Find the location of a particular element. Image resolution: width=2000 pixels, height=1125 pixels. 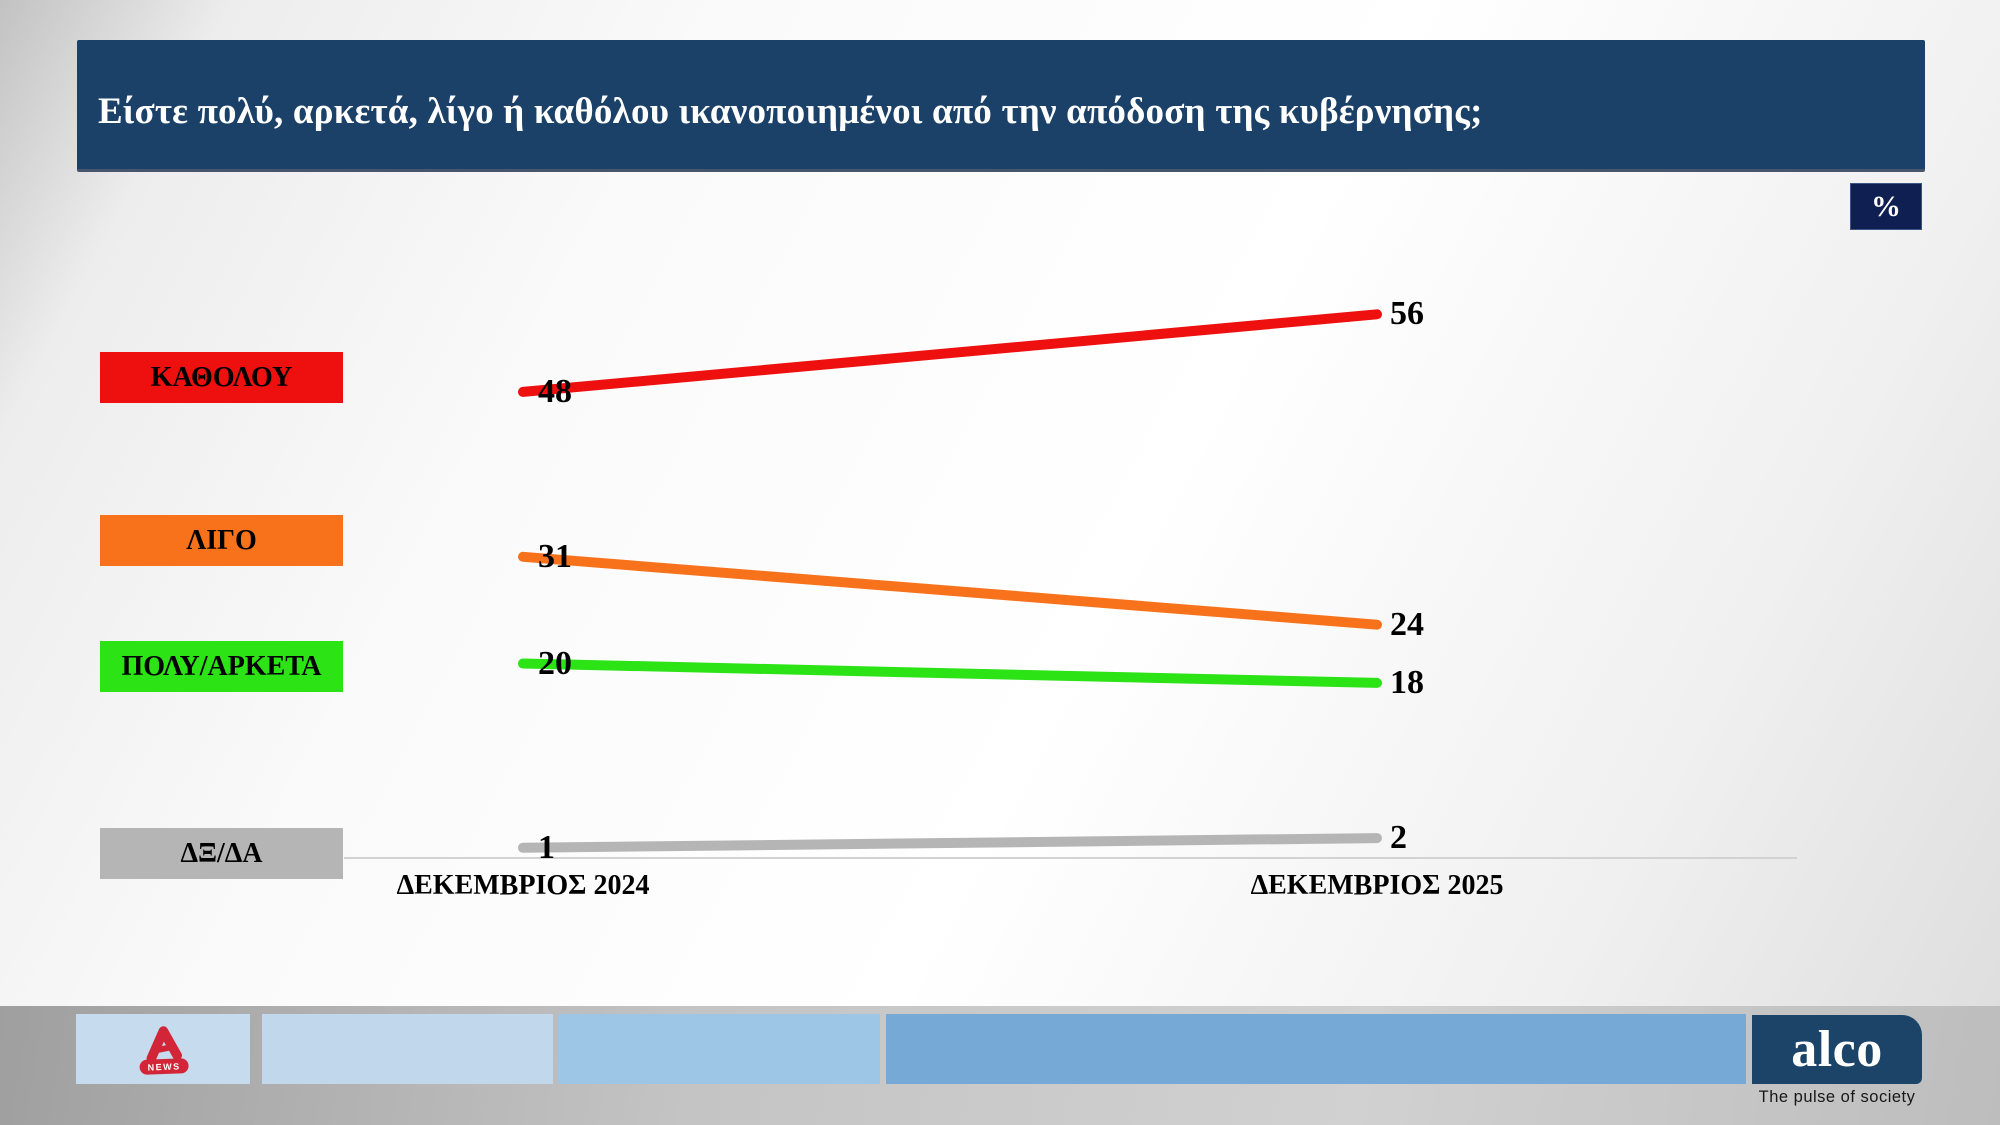

percent-badge: % is located at coordinates (1886, 206).